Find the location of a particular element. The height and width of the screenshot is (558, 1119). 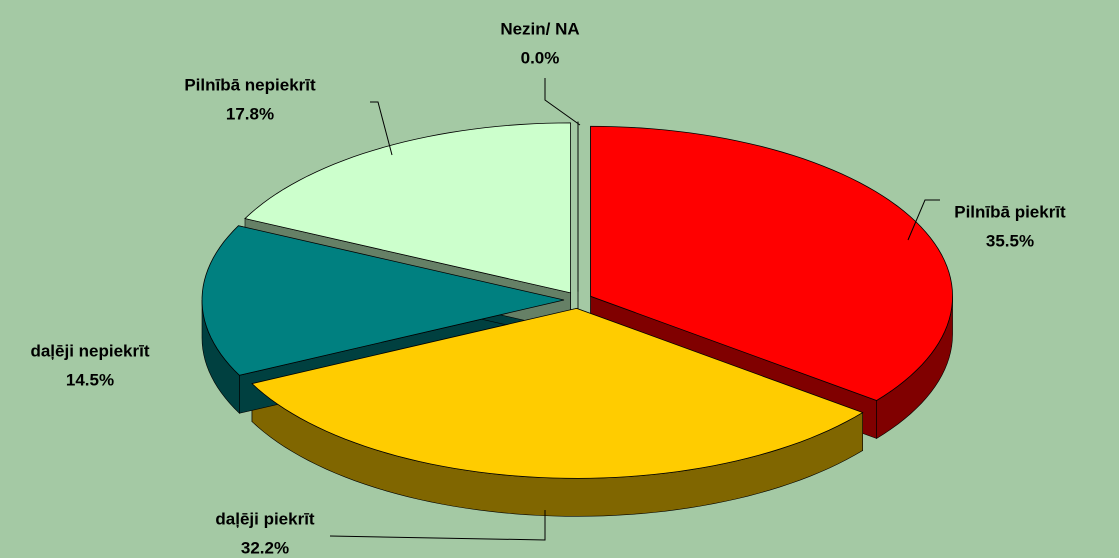

slice-label: Nezin/ NA is located at coordinates (539, 28).